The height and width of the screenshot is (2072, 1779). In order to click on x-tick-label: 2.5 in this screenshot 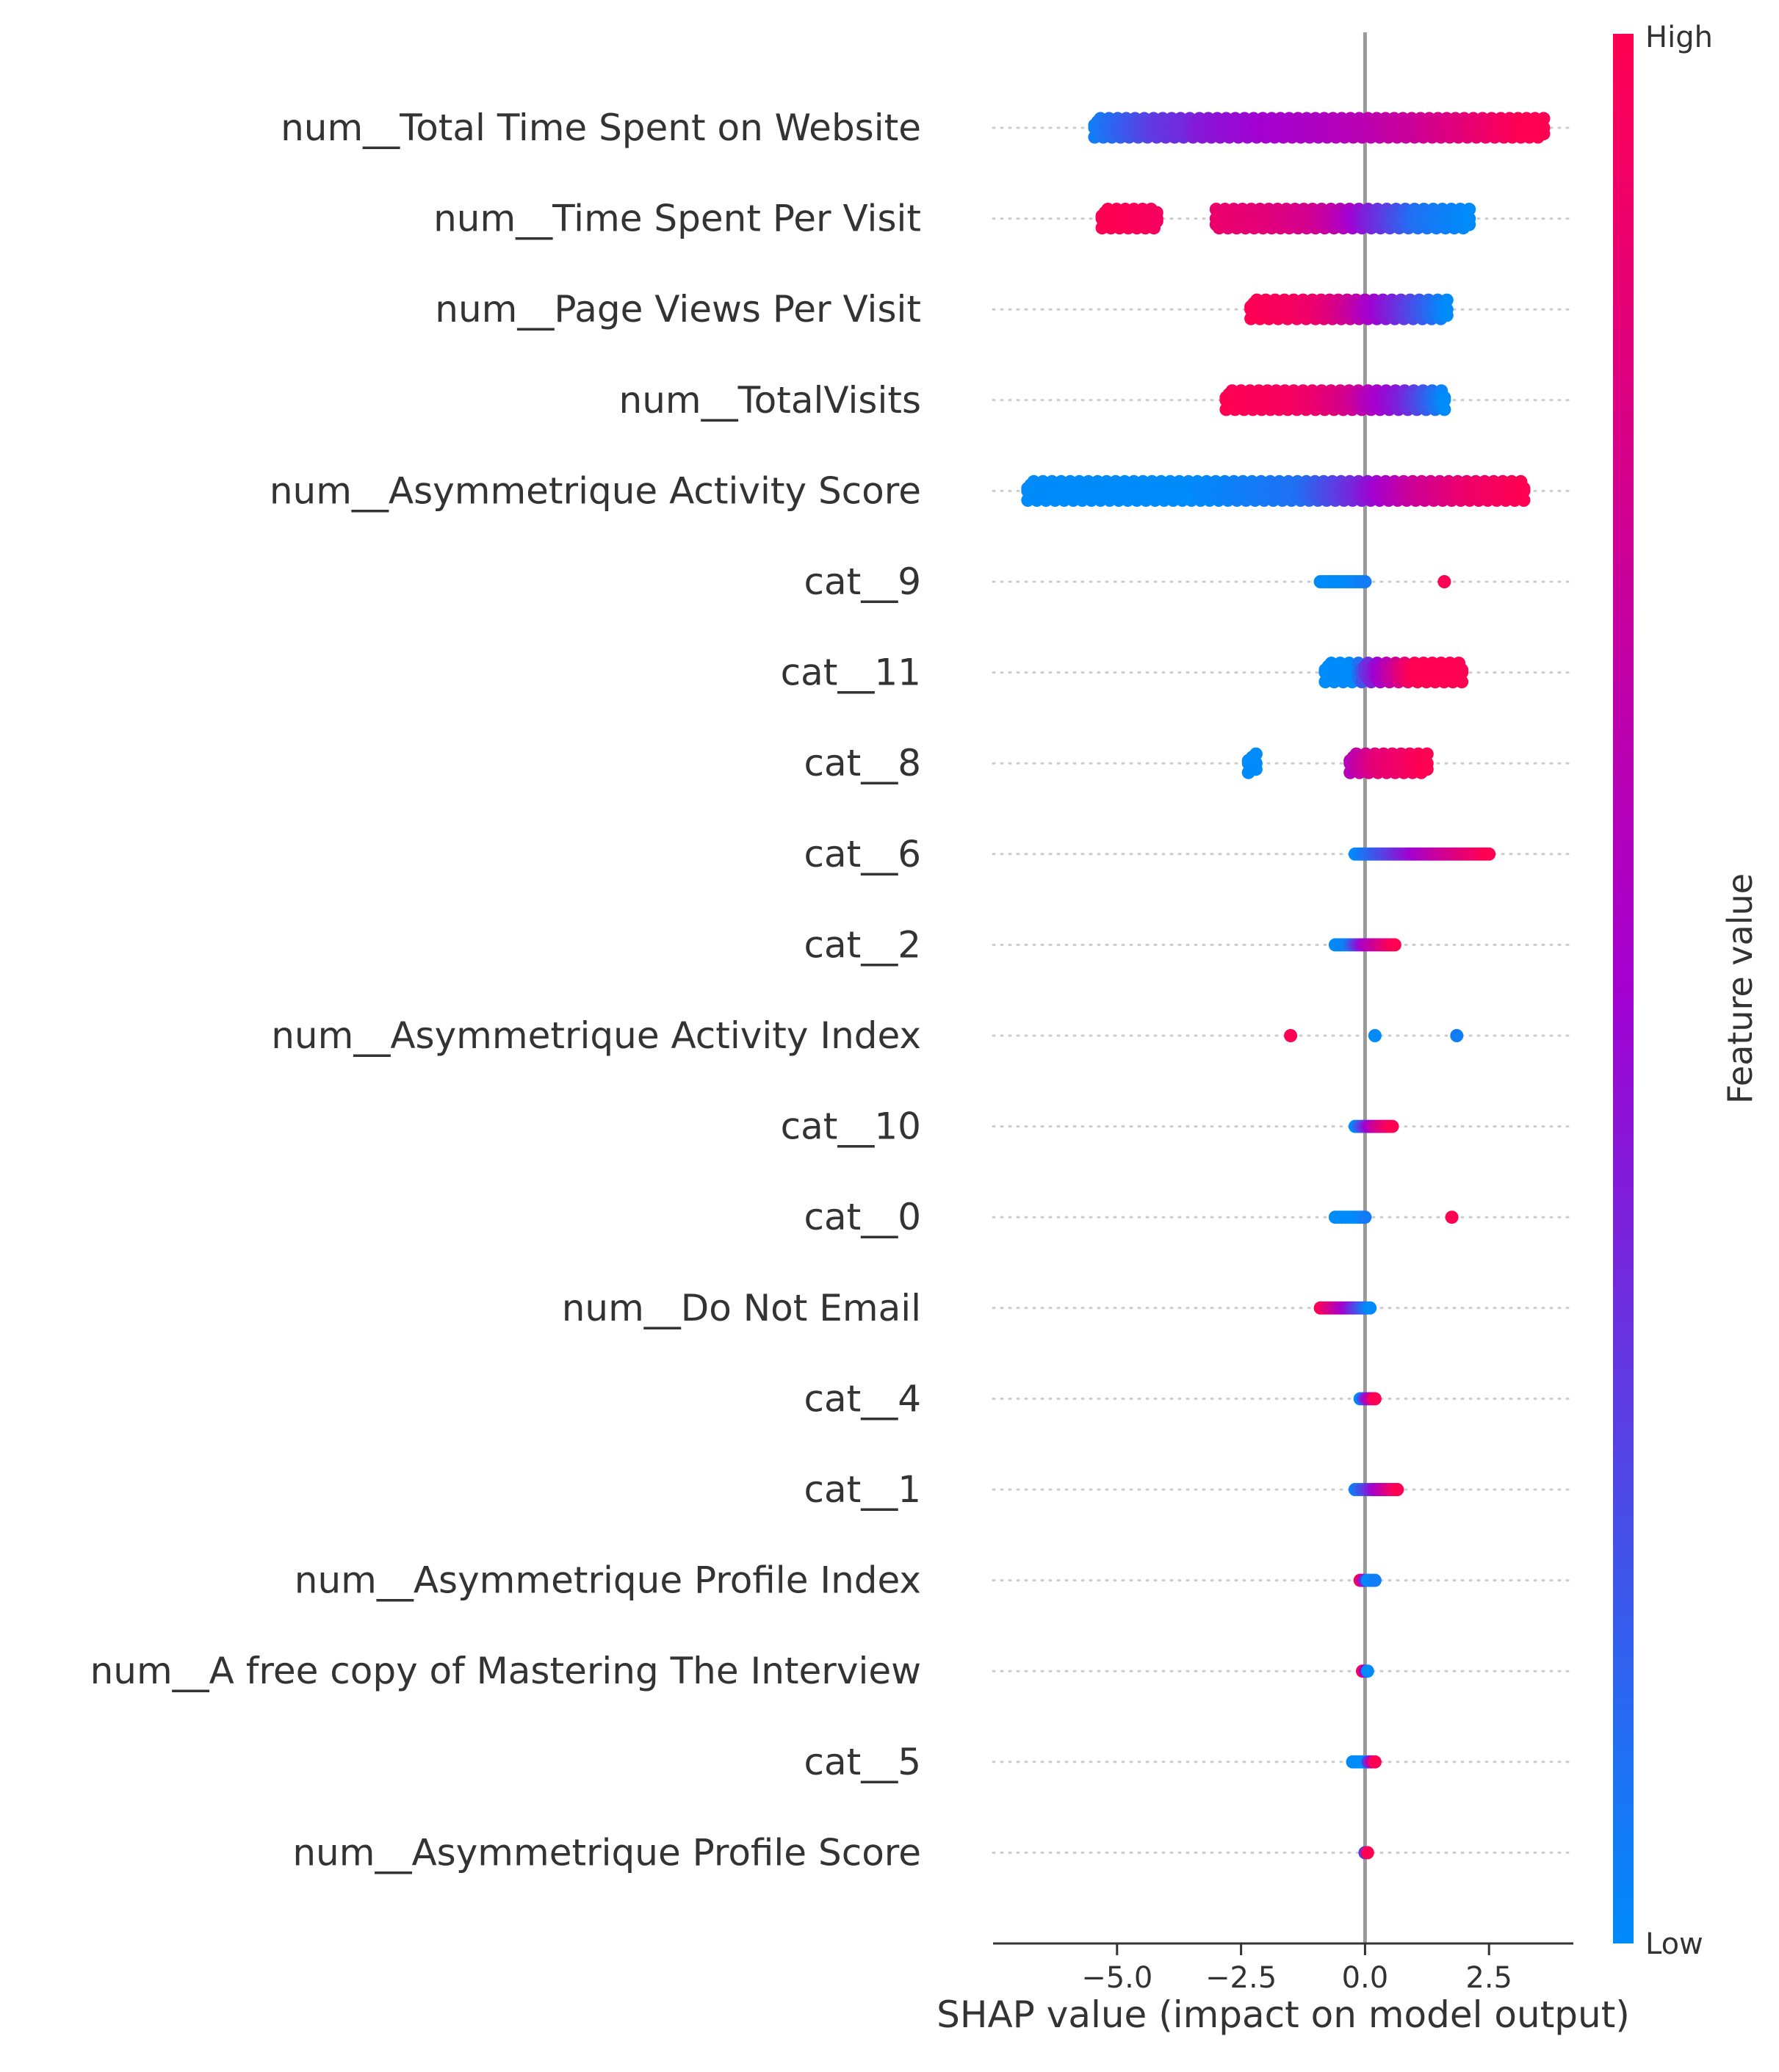, I will do `click(1488, 1978)`.